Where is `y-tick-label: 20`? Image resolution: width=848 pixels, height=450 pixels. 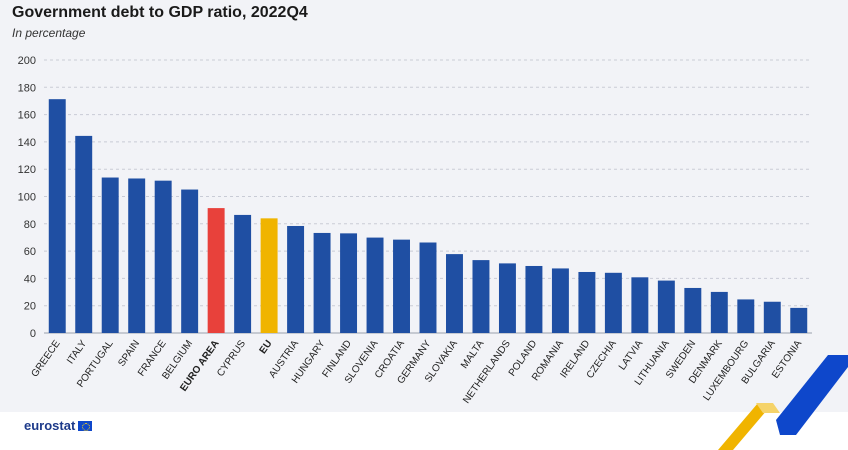
y-tick-label: 20 is located at coordinates (30, 307).